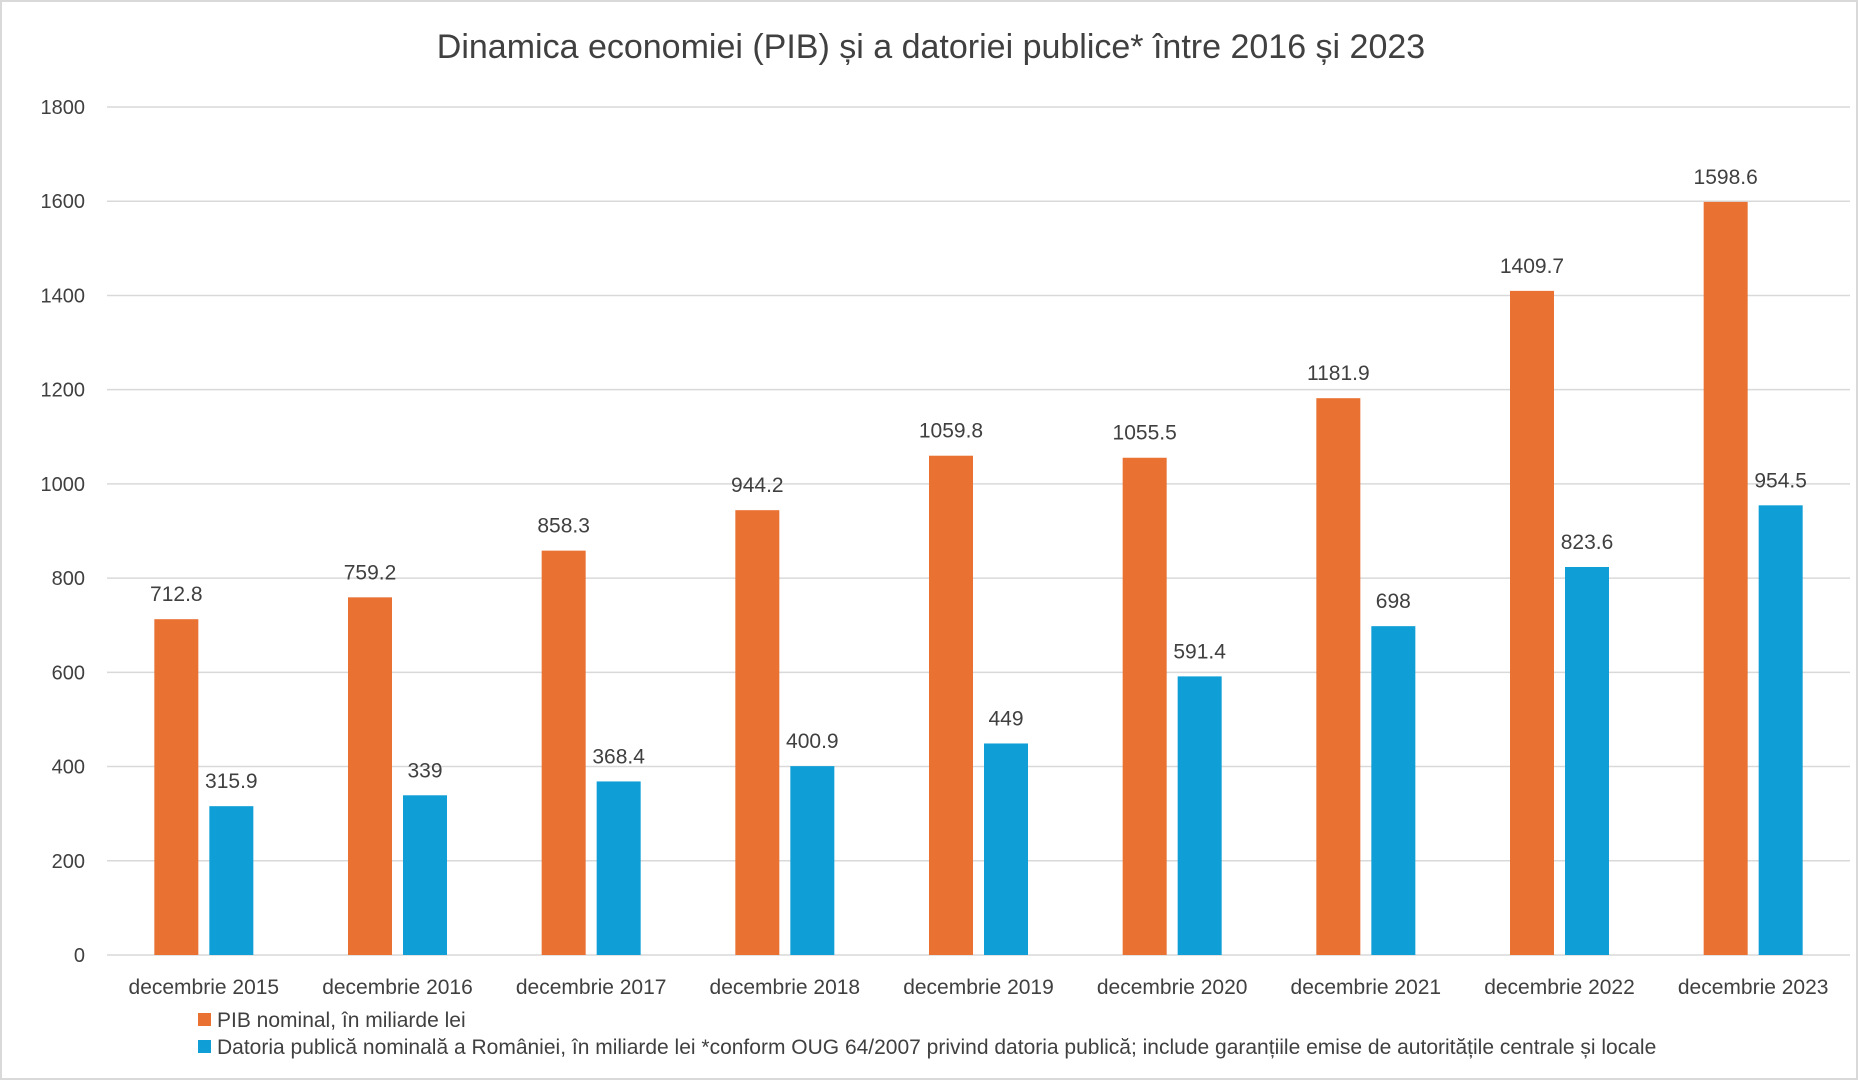  I want to click on datorie-data-label: 315.9, so click(231, 781).